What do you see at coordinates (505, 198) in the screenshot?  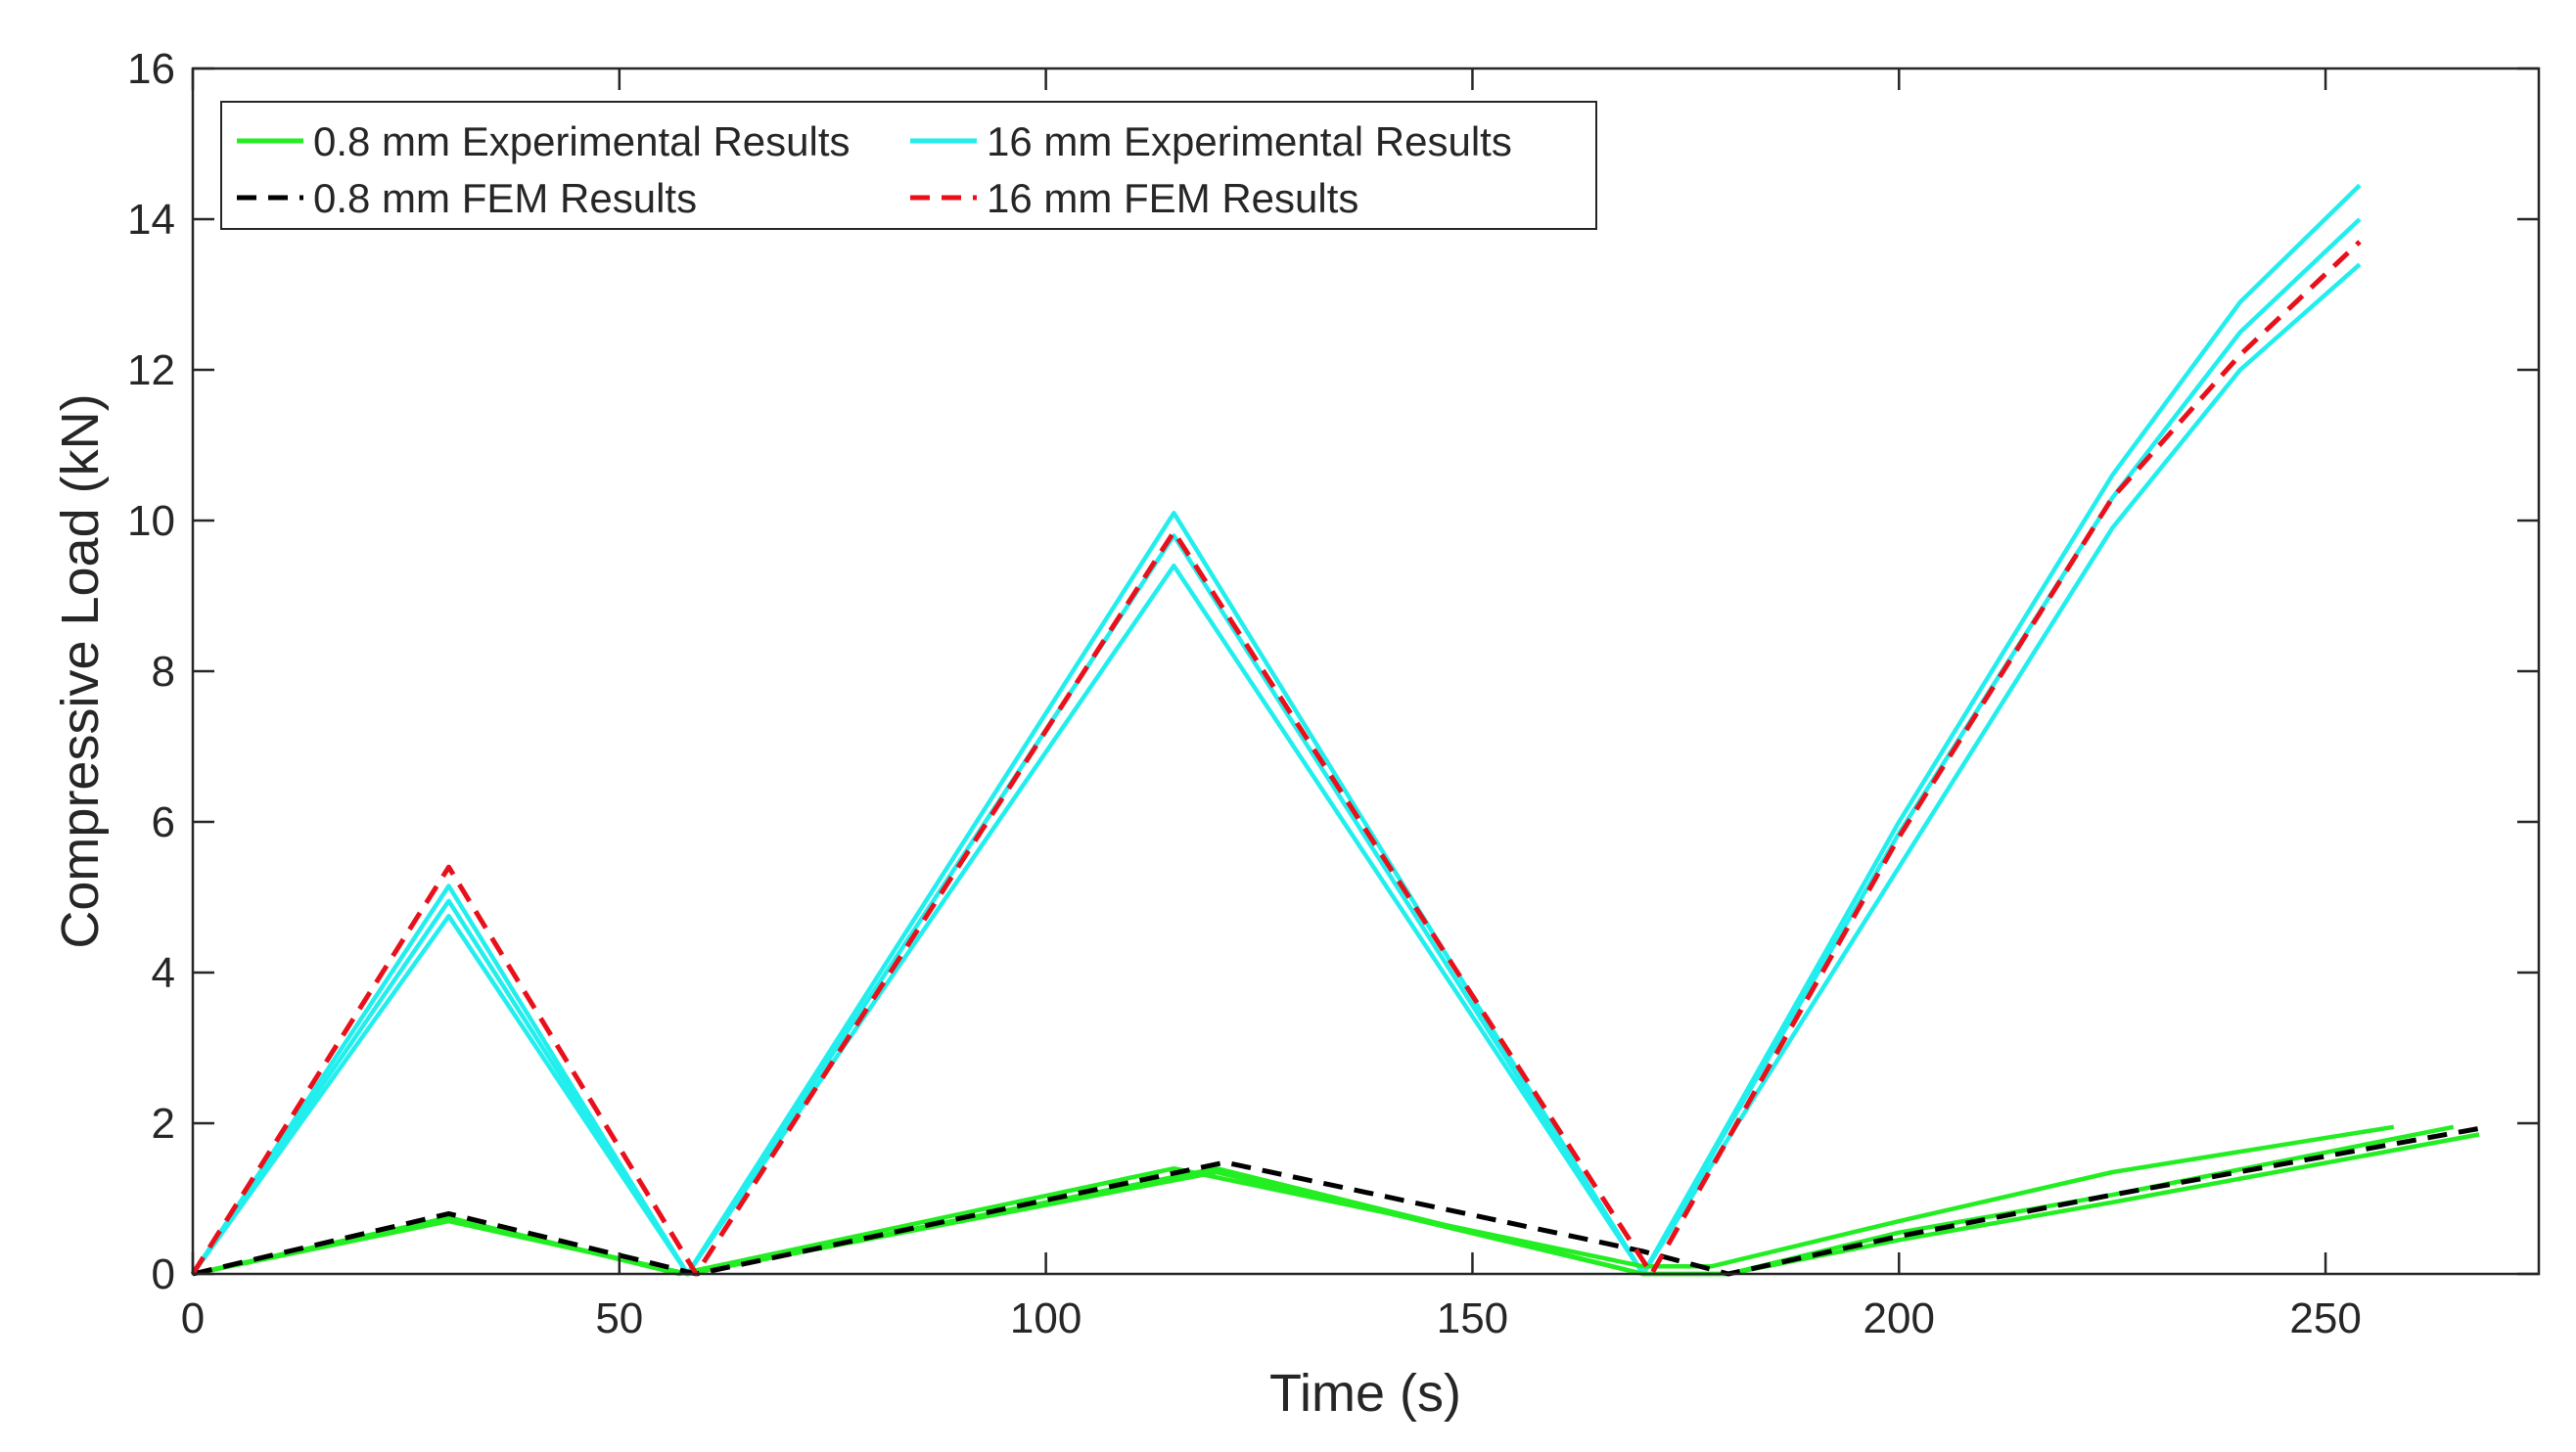 I see `legend-label-3: 0.8 mm FEM Results` at bounding box center [505, 198].